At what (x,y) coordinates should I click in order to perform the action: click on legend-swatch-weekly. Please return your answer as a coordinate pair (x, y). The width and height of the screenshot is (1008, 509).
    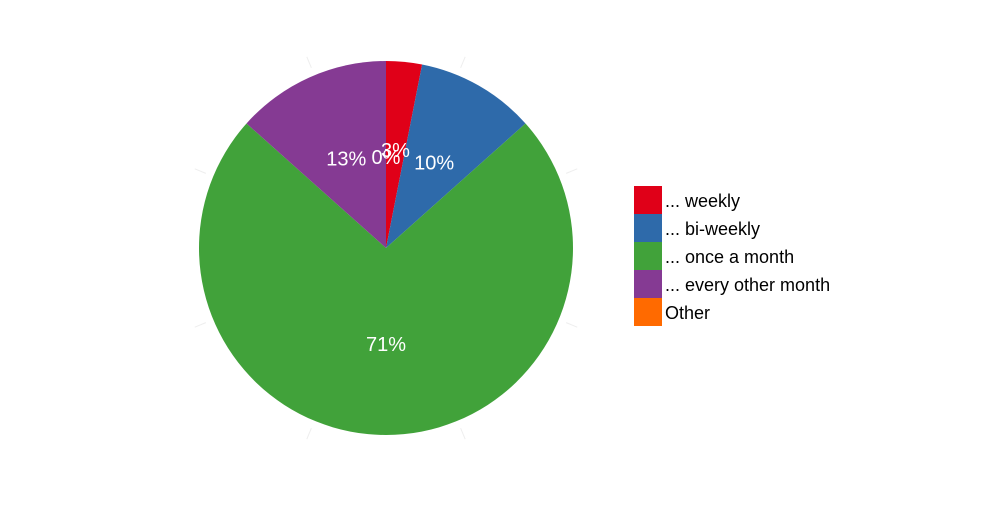
    Looking at the image, I should click on (648, 200).